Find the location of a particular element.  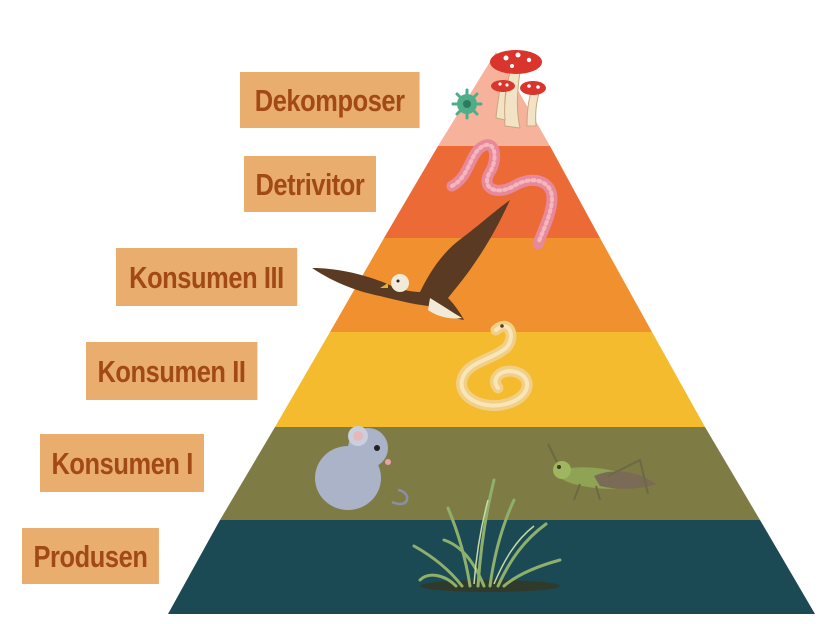

mushroom-icon is located at coordinates (518, 89).